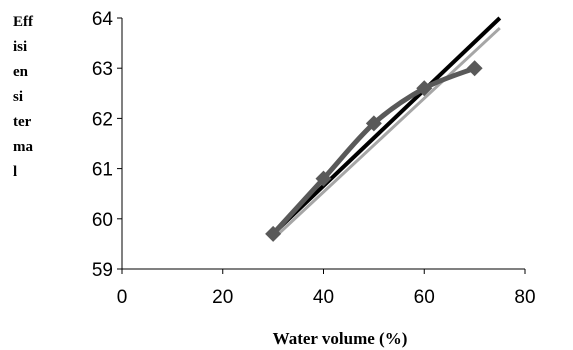 The width and height of the screenshot is (573, 350). I want to click on y-tick-label: 59, so click(102, 270).